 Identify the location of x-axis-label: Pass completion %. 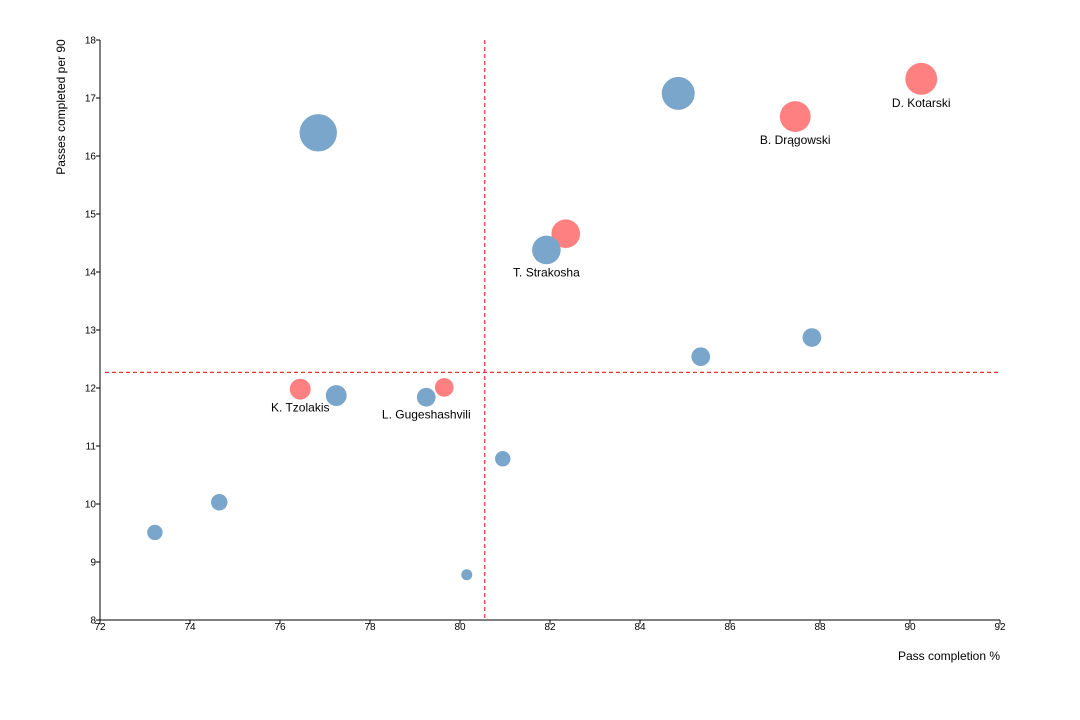
(949, 656).